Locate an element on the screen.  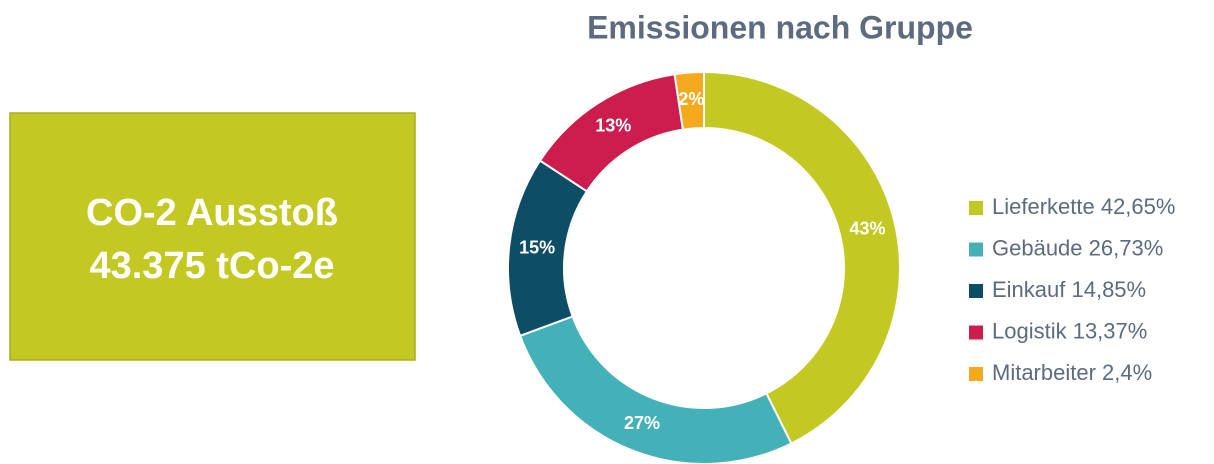
data-label: 27% is located at coordinates (642, 423).